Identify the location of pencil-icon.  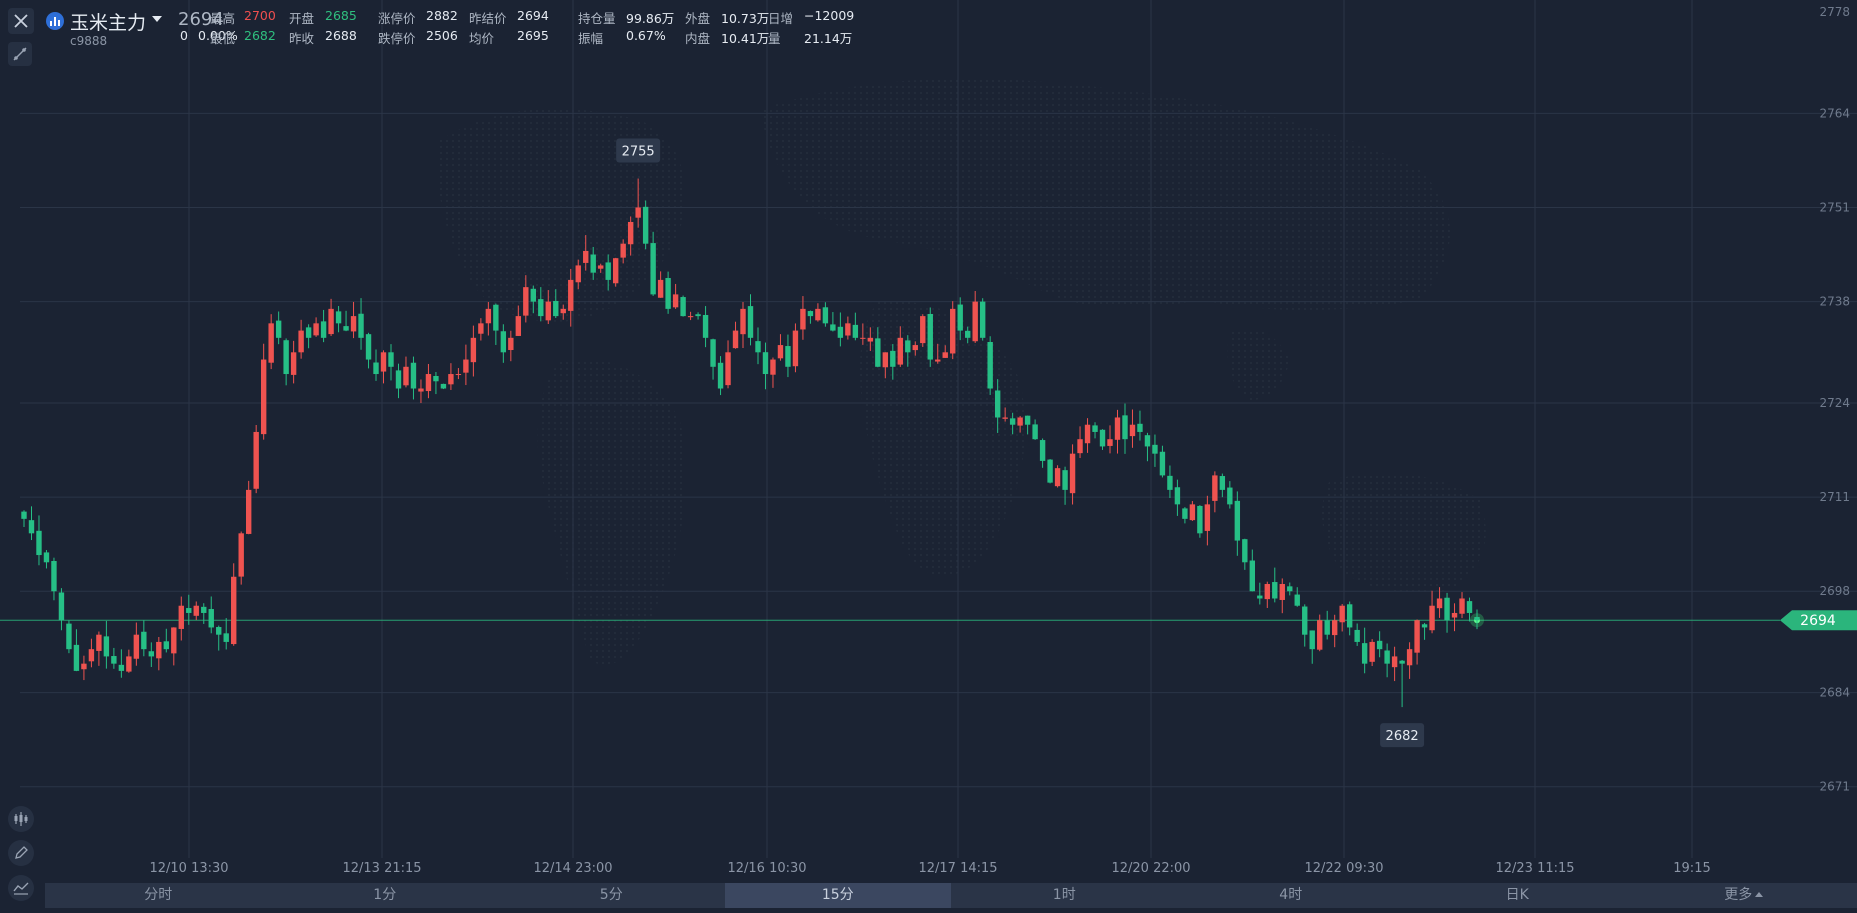
(21, 852).